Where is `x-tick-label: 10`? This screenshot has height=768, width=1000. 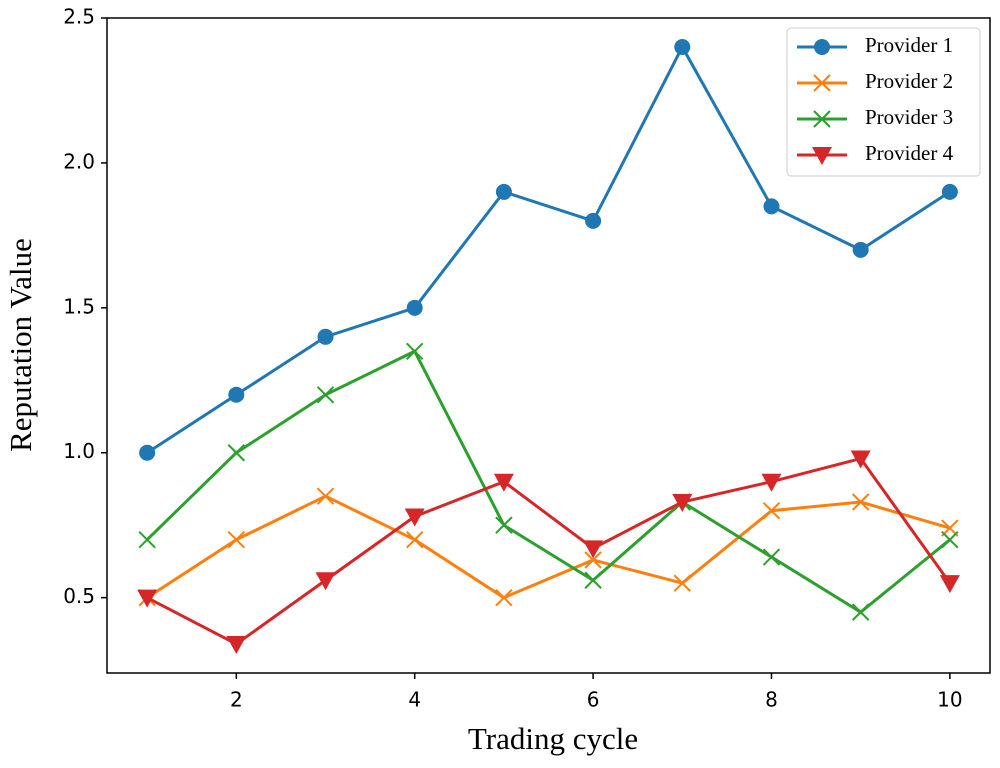
x-tick-label: 10 is located at coordinates (949, 700).